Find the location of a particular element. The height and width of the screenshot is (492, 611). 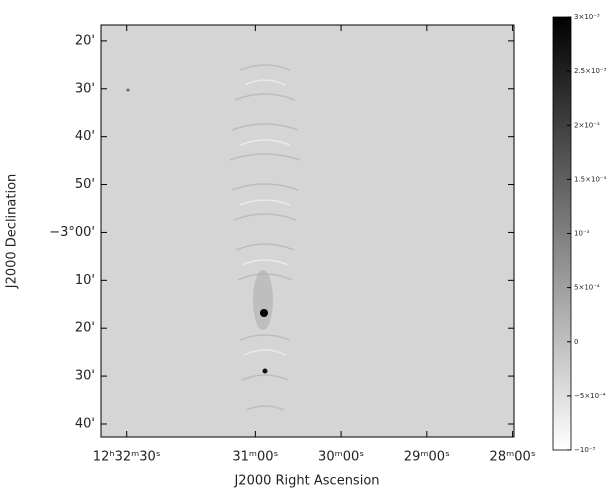

colorbar-tick-label: 2.5×10⁻³ is located at coordinates (590, 71).